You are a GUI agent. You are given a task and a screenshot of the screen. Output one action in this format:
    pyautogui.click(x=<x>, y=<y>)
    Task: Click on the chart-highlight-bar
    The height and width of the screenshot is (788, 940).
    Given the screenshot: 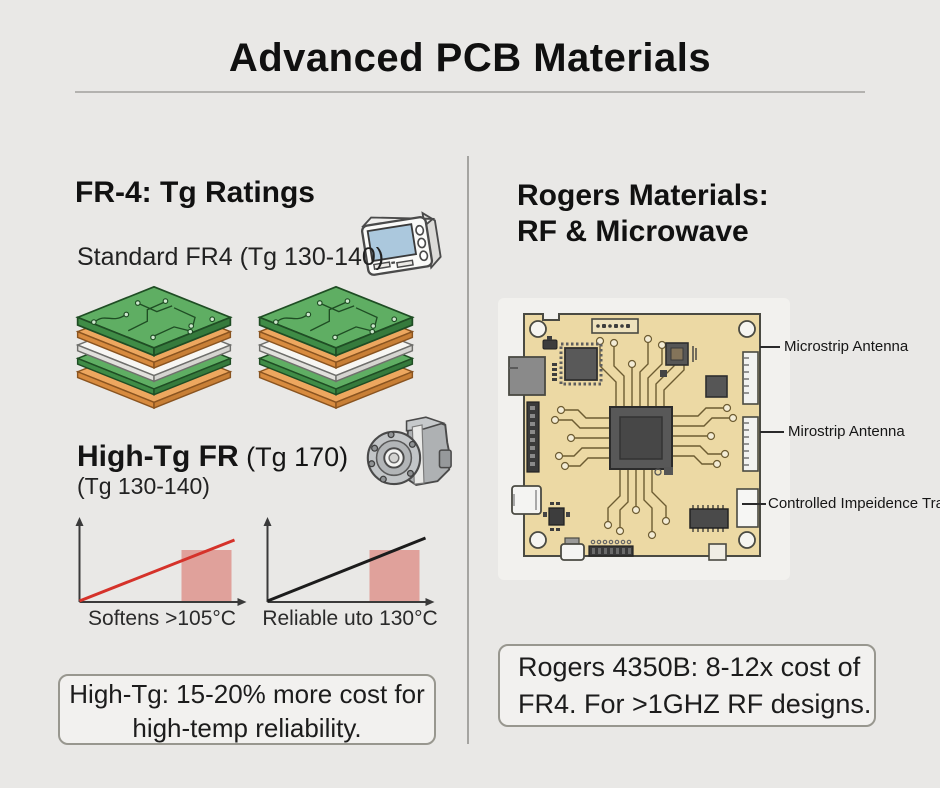 What is the action you would take?
    pyautogui.click(x=394, y=576)
    